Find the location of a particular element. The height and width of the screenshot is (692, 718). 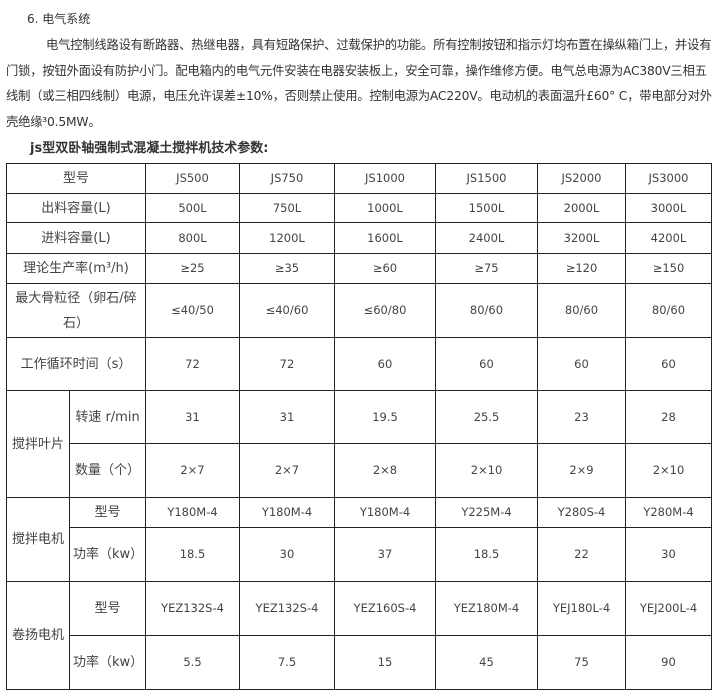

value-cell: 28 is located at coordinates (668, 417).